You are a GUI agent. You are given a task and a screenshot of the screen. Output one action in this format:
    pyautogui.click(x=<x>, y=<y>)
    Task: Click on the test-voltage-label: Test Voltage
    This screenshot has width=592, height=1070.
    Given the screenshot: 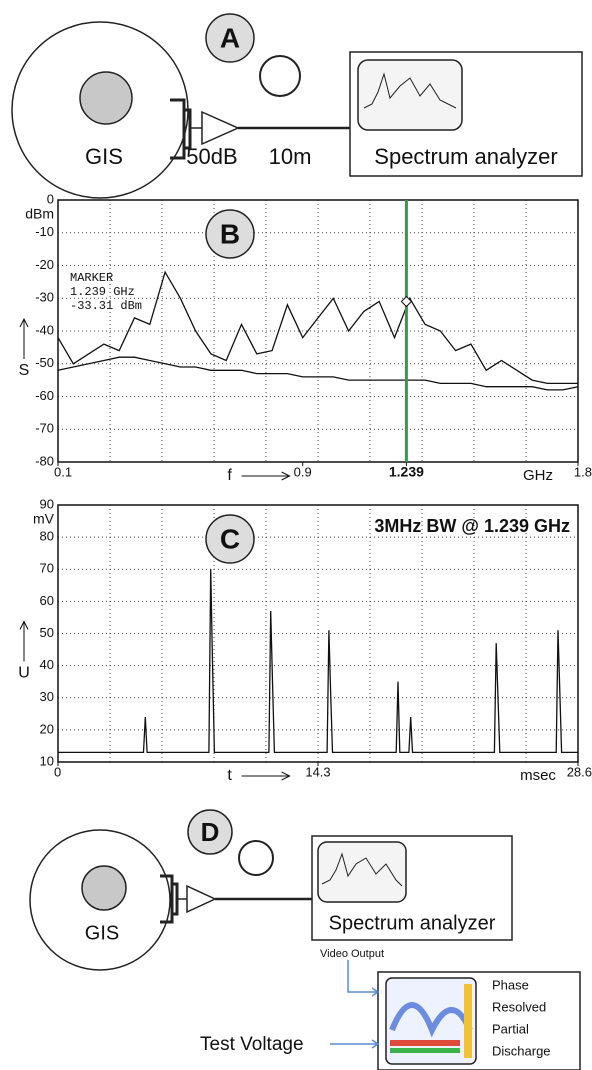 What is the action you would take?
    pyautogui.click(x=252, y=1044)
    